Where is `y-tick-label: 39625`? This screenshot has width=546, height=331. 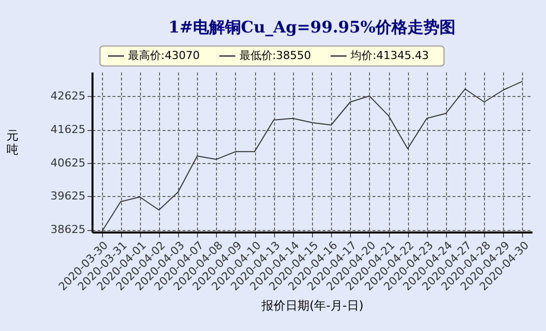
y-tick-label: 39625 is located at coordinates (68, 196).